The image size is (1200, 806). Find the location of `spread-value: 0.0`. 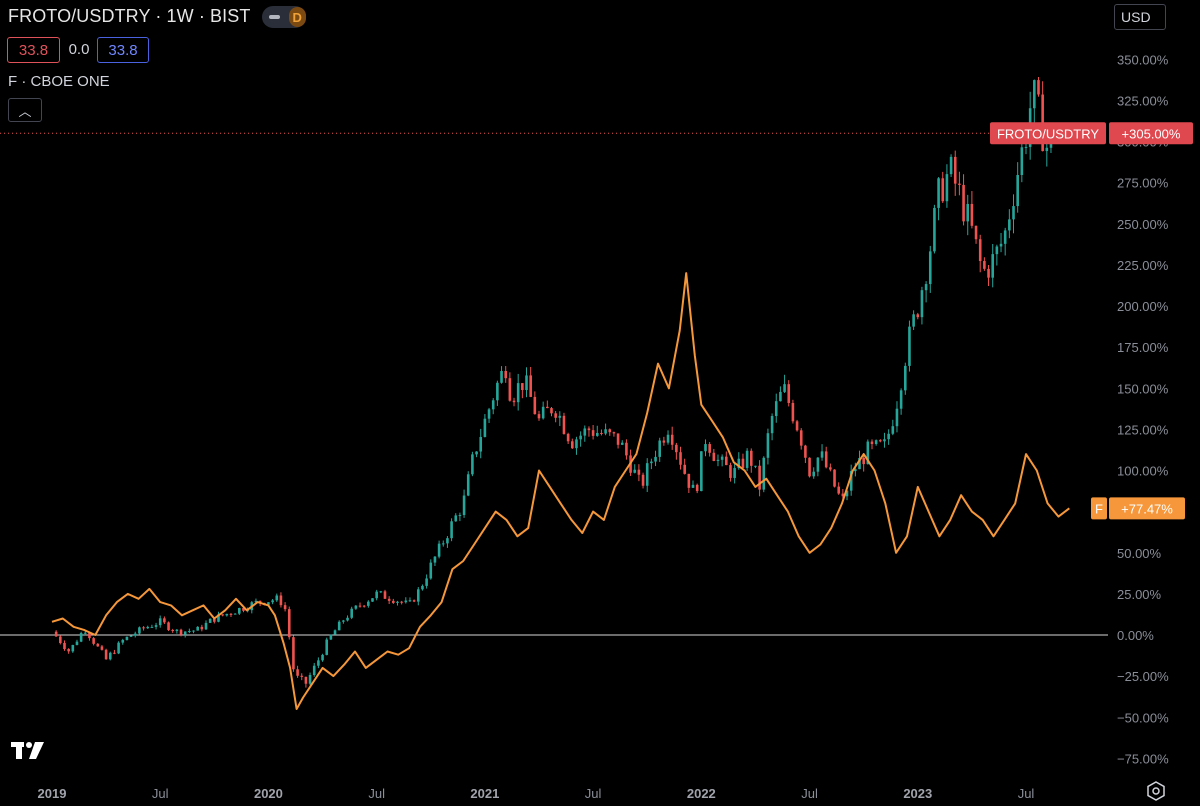

spread-value: 0.0 is located at coordinates (79, 49).